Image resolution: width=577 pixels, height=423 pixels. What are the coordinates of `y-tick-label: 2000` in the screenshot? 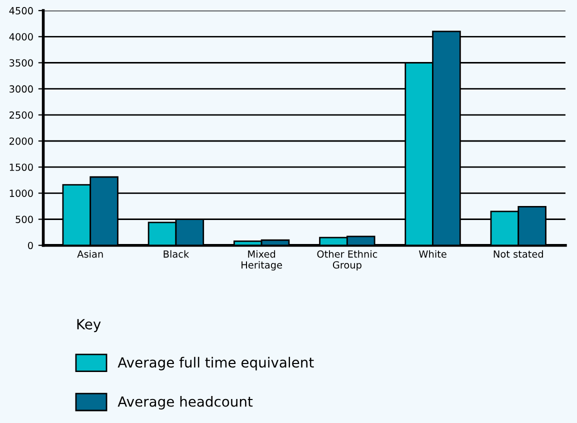 It's located at (21, 141).